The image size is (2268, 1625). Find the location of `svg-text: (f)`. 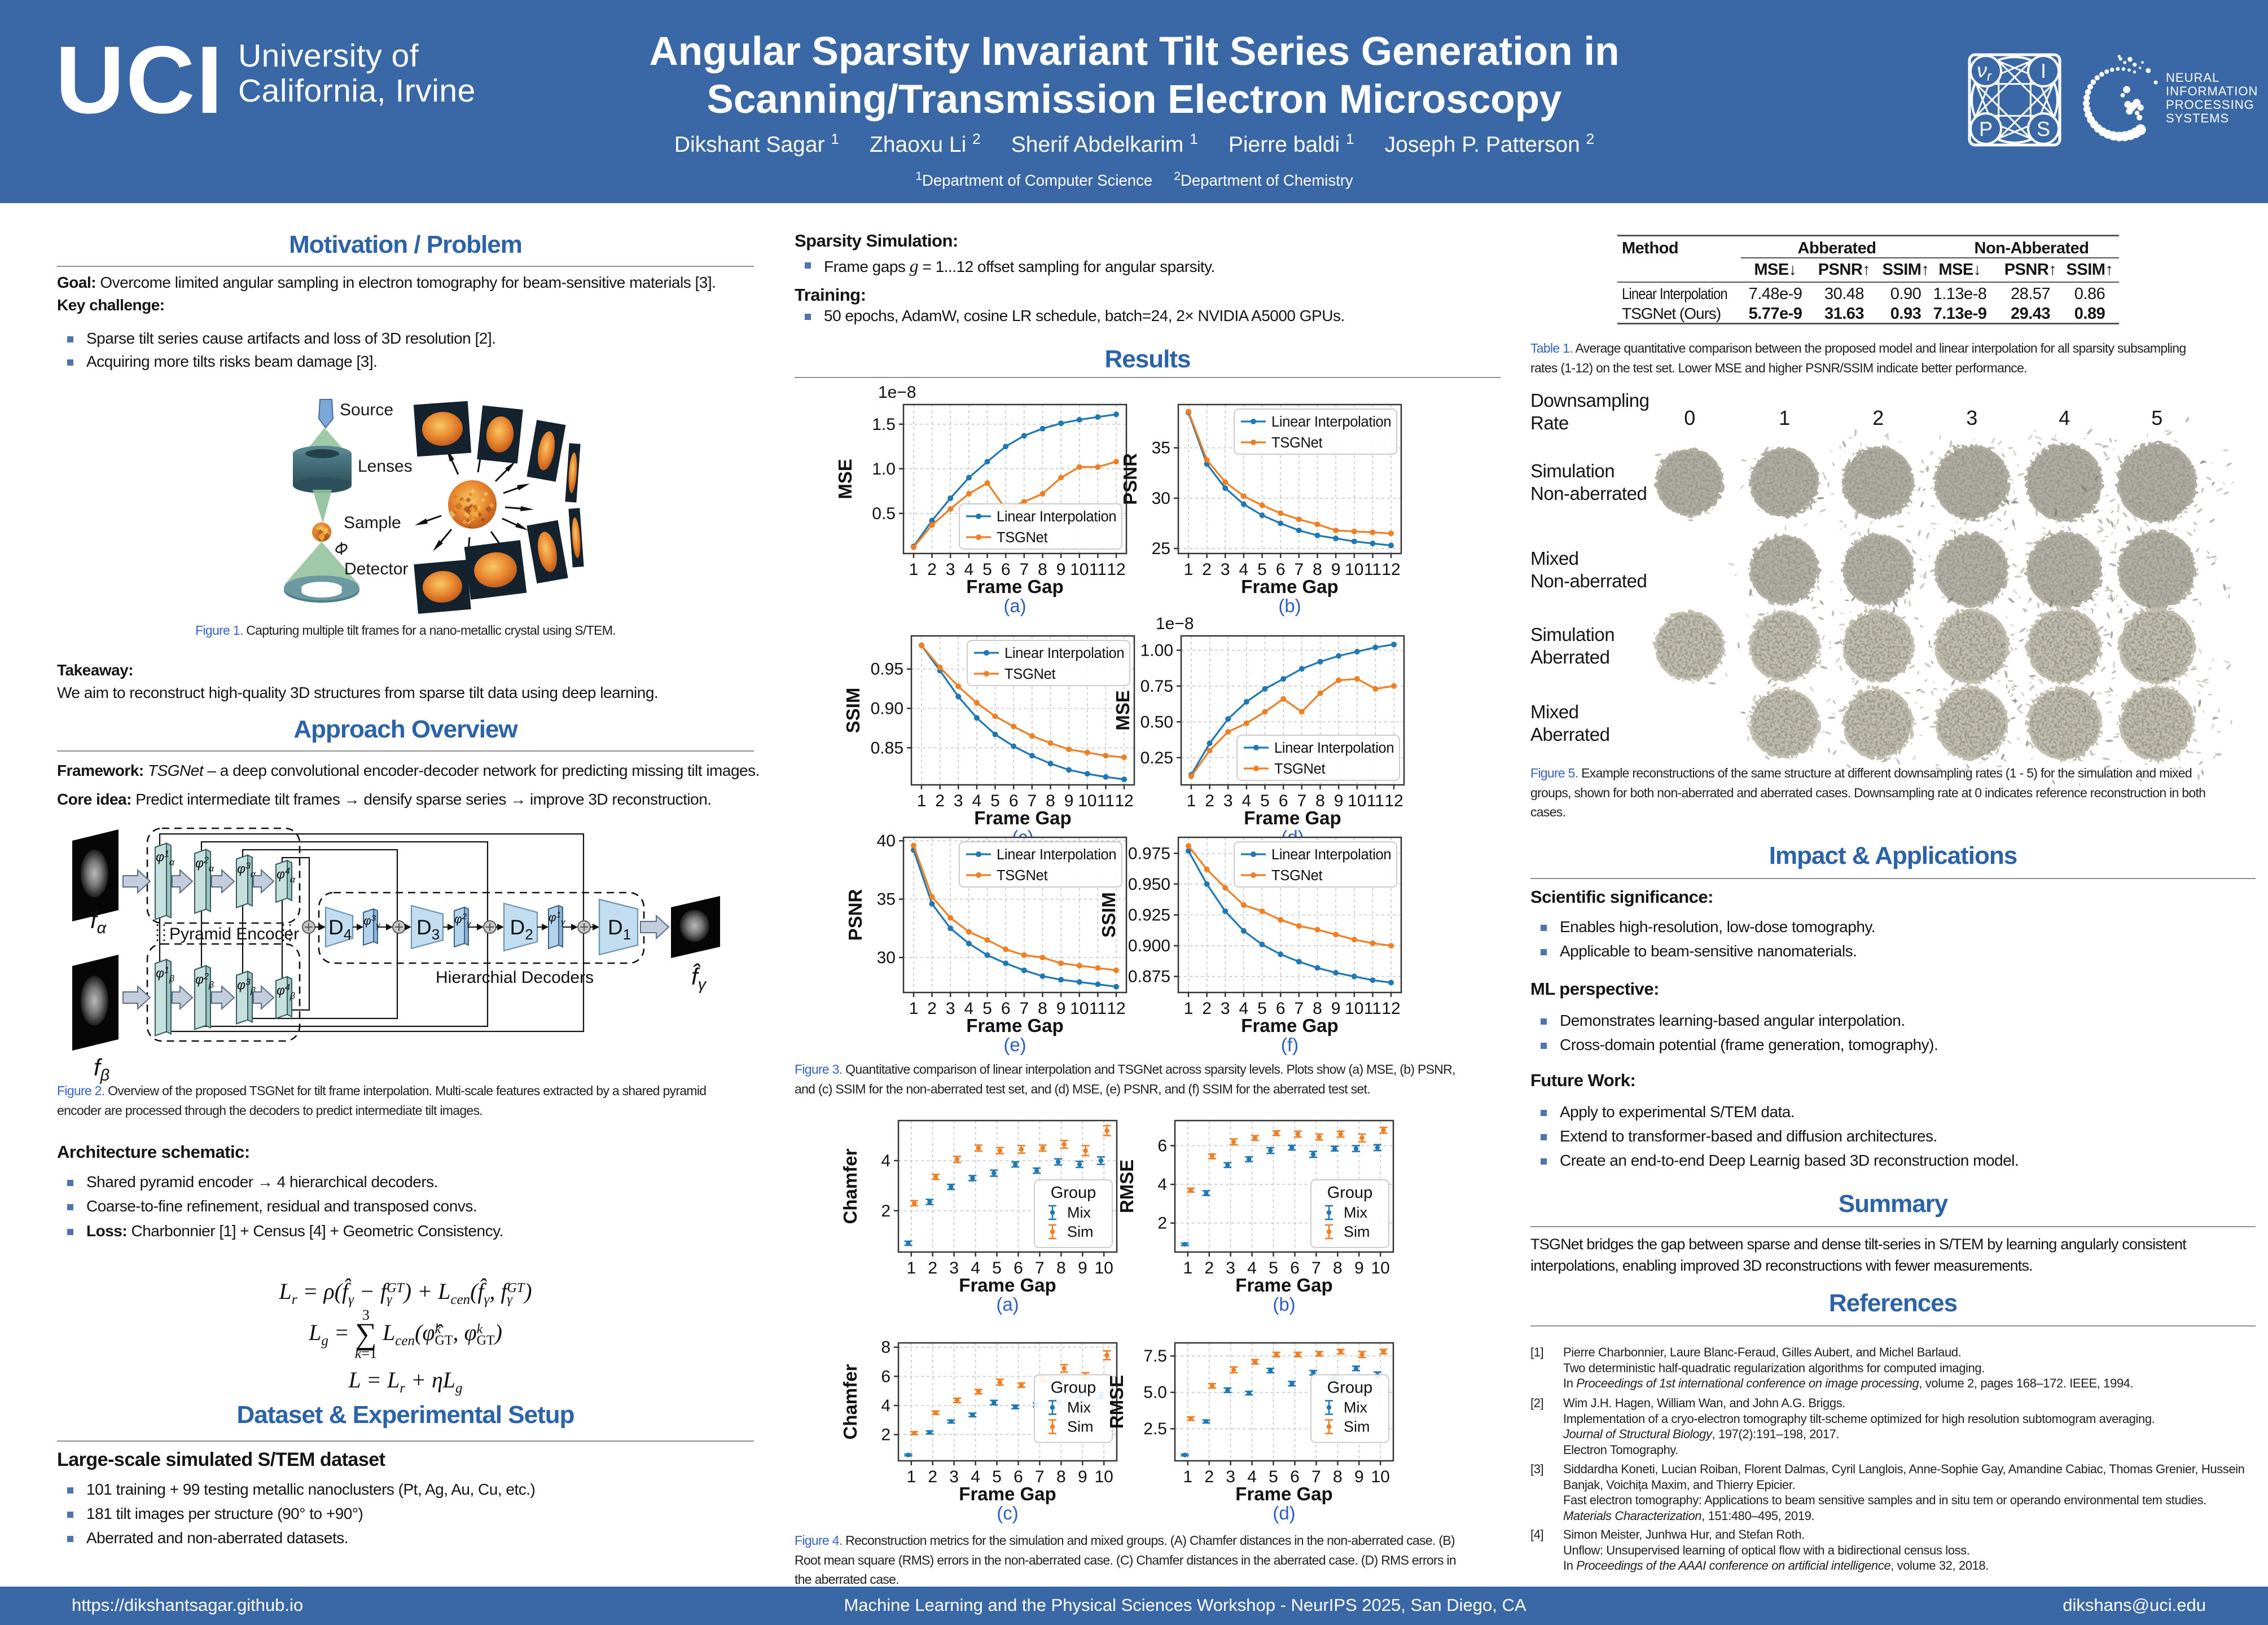

svg-text: (f) is located at coordinates (1289, 1045).